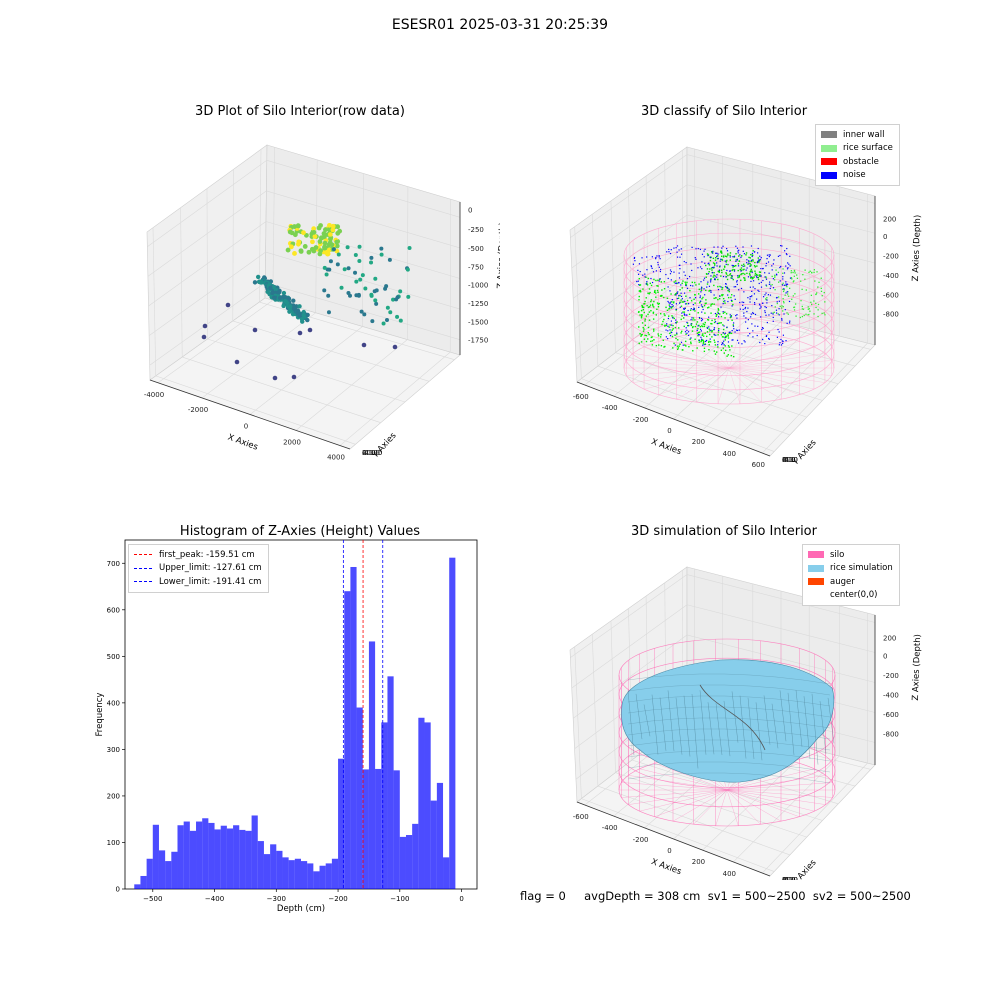 The image size is (1000, 1000). Describe the element at coordinates (850, 596) in the screenshot. I see `legend-entry: center(0,0)` at that location.